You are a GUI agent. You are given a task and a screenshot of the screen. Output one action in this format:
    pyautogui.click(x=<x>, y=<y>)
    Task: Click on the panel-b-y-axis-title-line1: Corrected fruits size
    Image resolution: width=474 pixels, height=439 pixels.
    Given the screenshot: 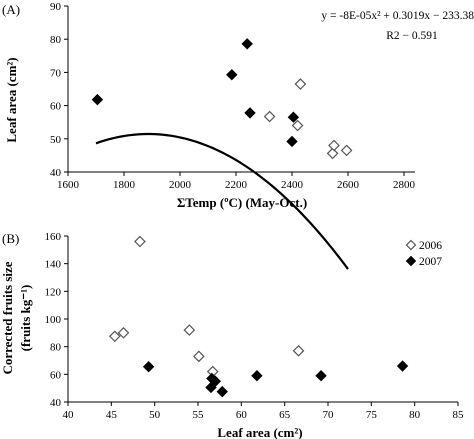 What is the action you would take?
    pyautogui.click(x=7, y=317)
    